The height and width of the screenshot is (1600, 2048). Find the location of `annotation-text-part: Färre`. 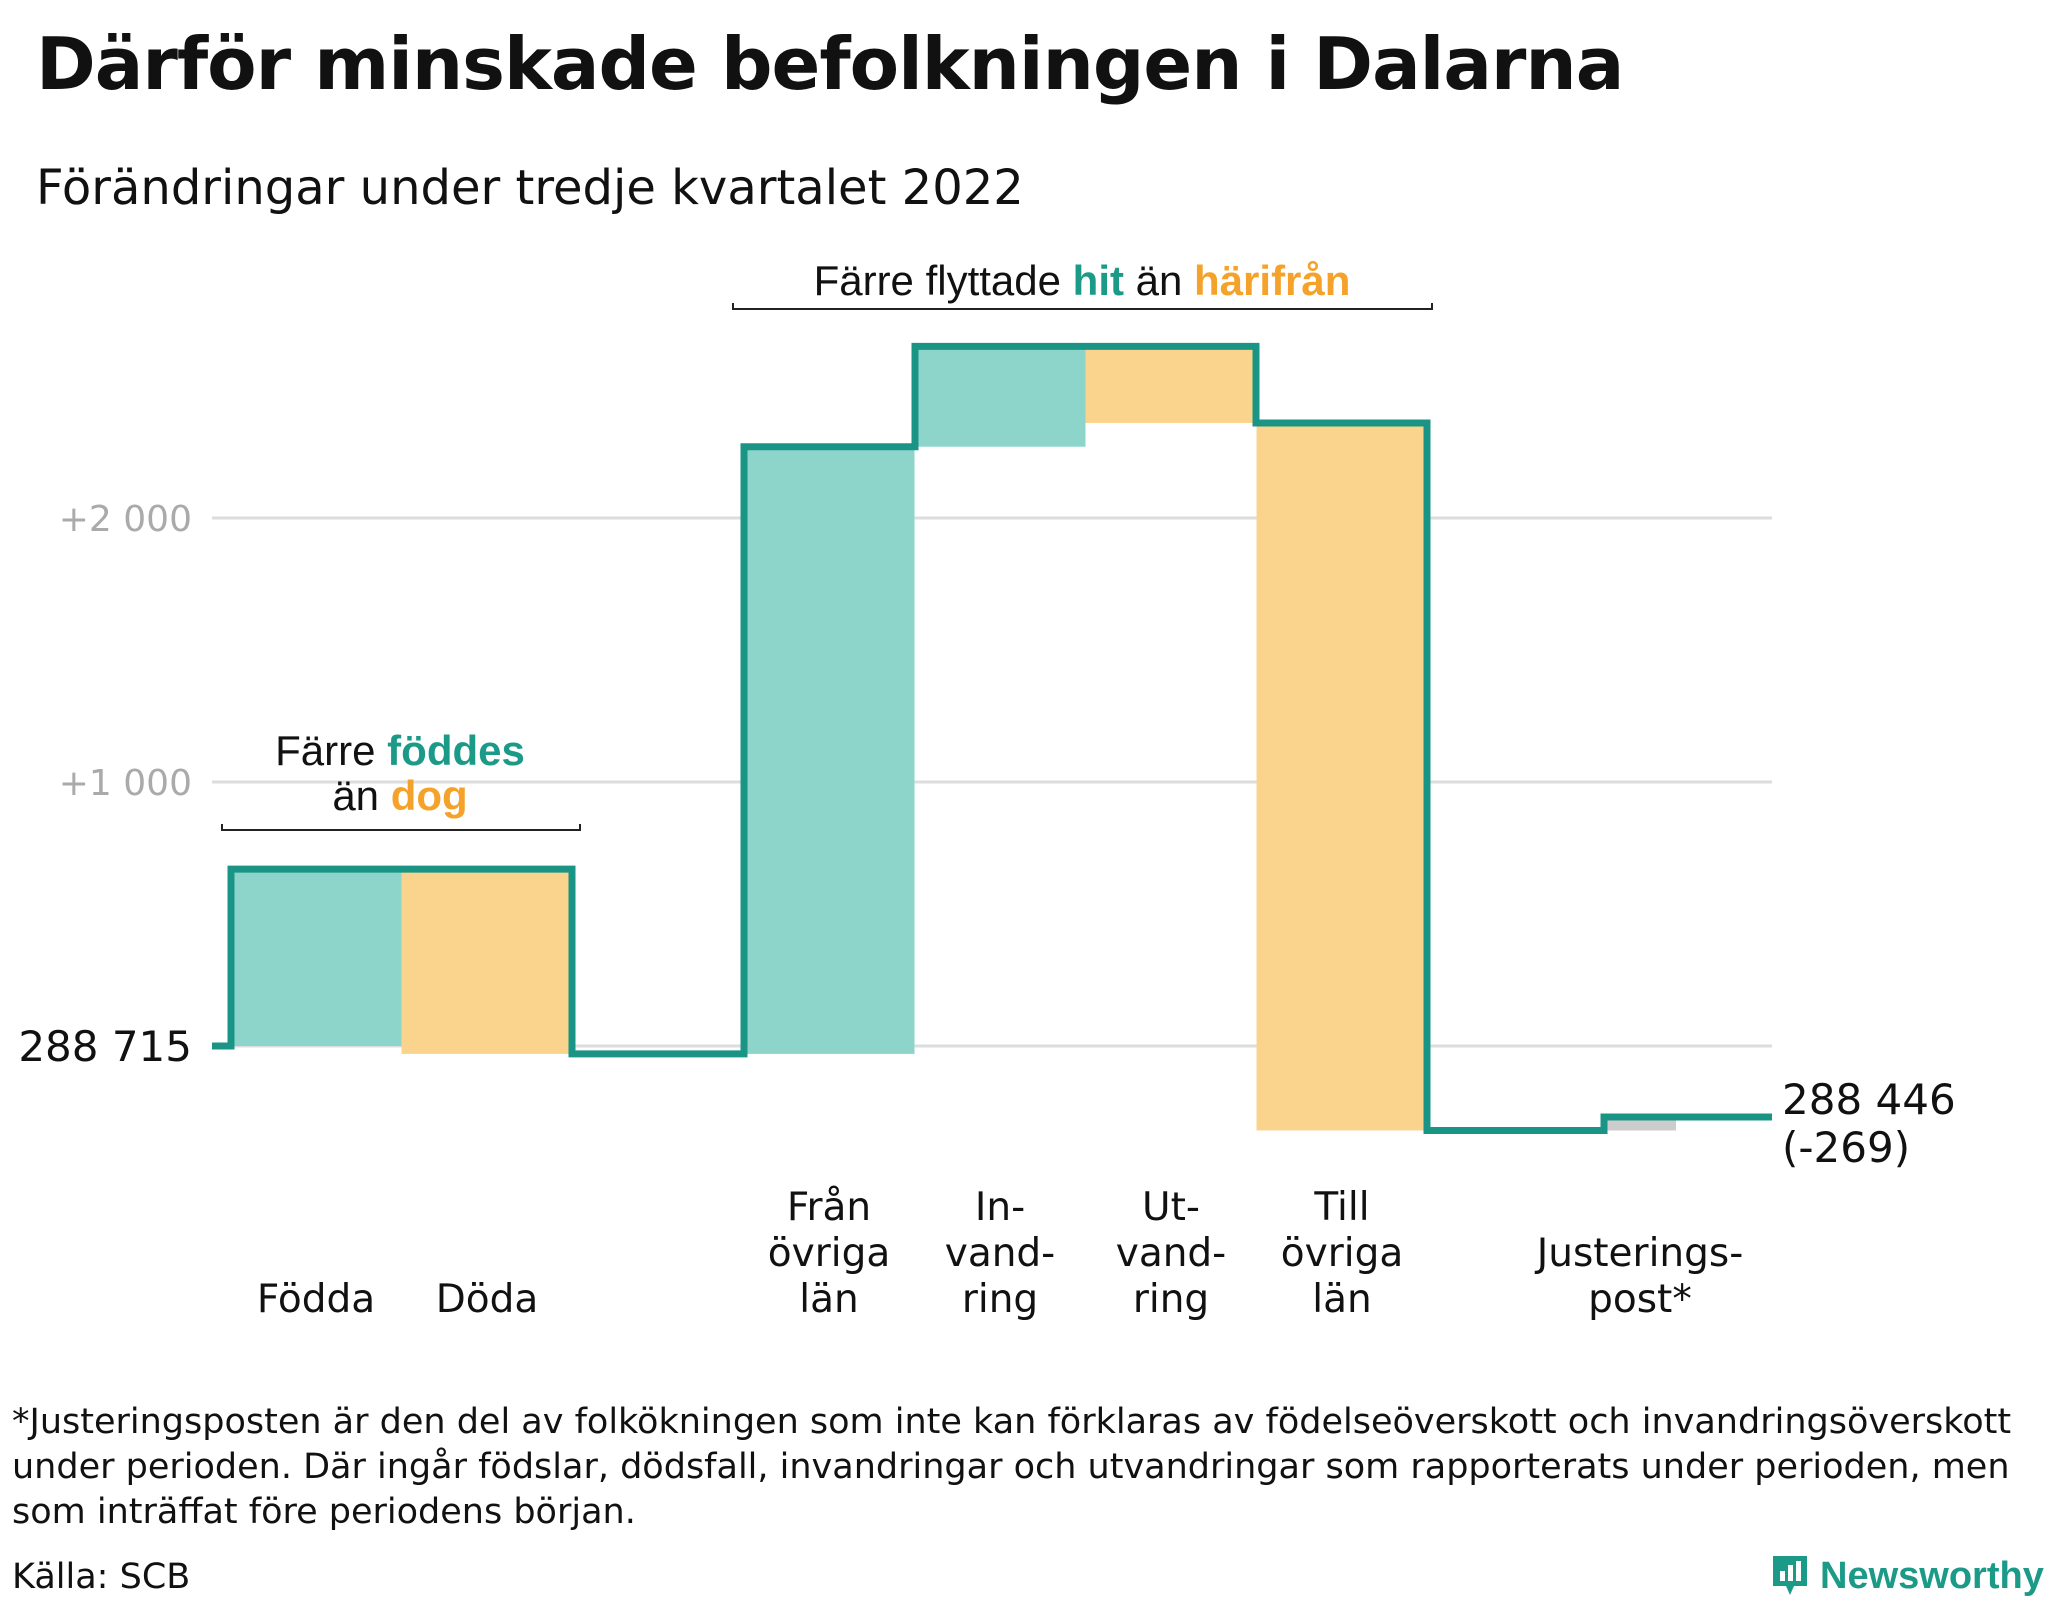

annotation-text-part: Färre is located at coordinates (331, 750).